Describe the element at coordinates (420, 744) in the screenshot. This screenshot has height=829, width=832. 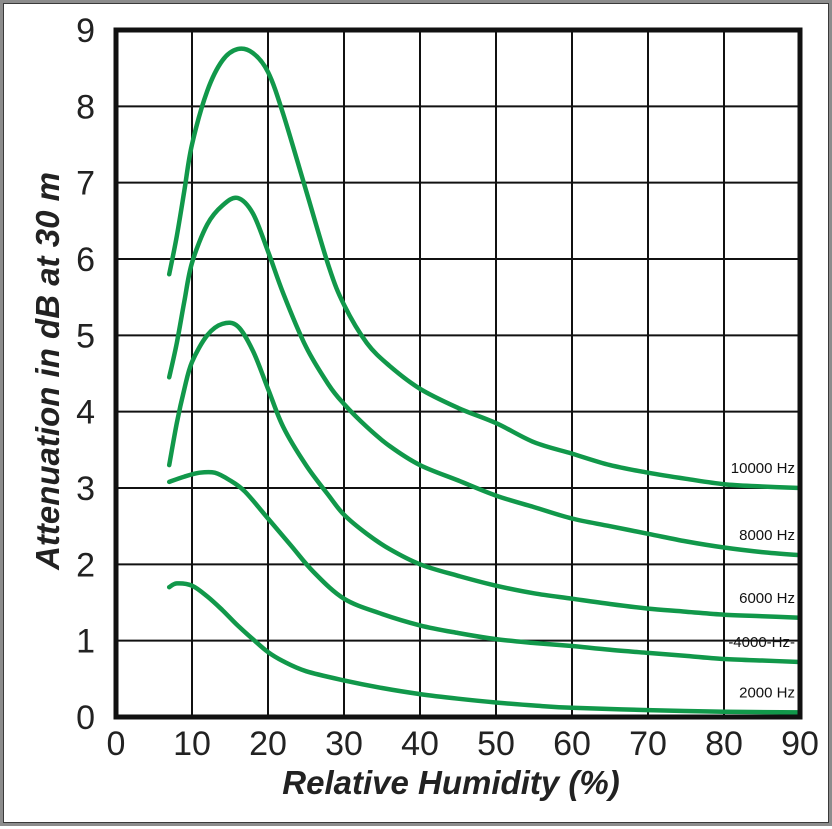
I see `x-tick-label: 40` at that location.